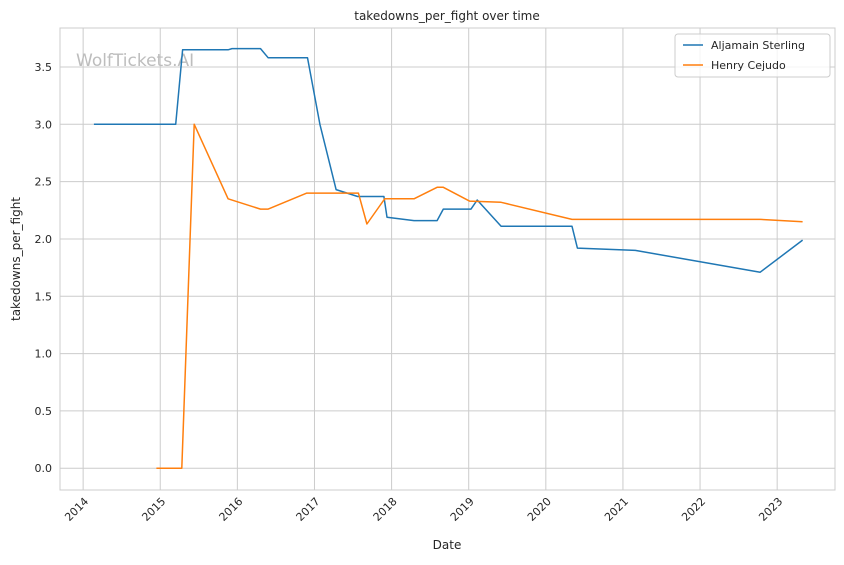 The width and height of the screenshot is (844, 565). I want to click on x-tick-label: 2015, so click(153, 509).